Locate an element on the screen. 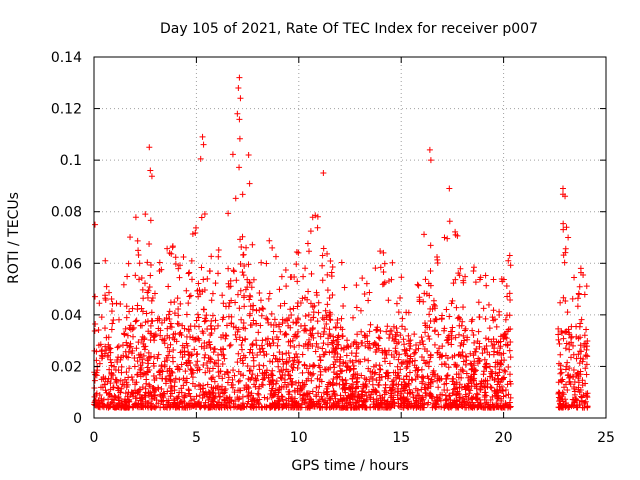  y-tick-label: 0.06 is located at coordinates (66, 264).